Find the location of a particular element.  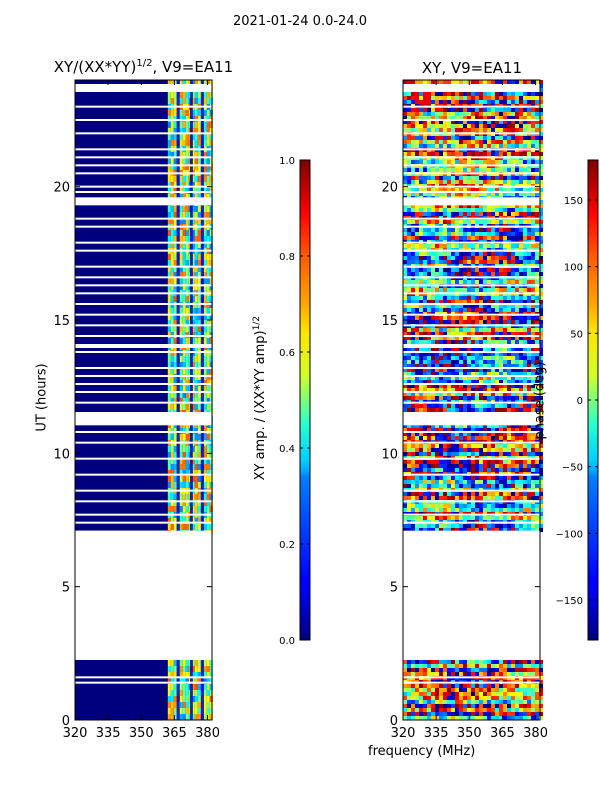

phase-ytick-label: 5 is located at coordinates (394, 588).